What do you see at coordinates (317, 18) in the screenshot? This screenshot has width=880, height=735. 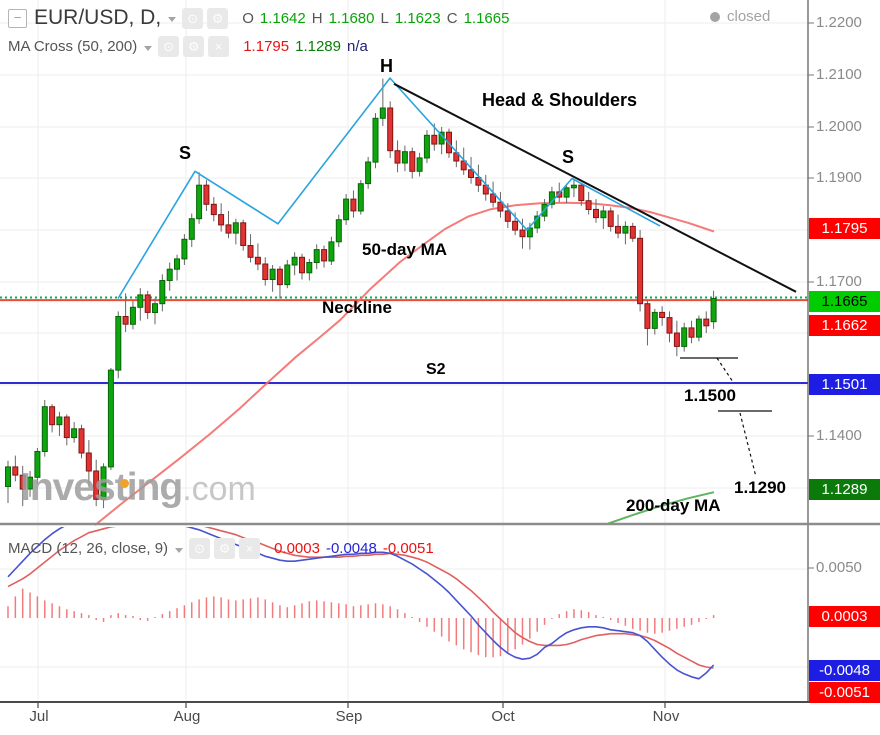 I see `high-label: H` at bounding box center [317, 18].